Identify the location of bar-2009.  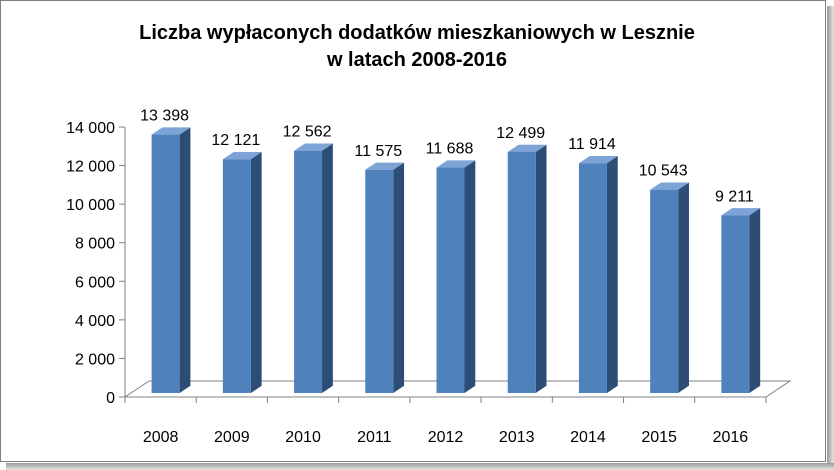
(242, 272).